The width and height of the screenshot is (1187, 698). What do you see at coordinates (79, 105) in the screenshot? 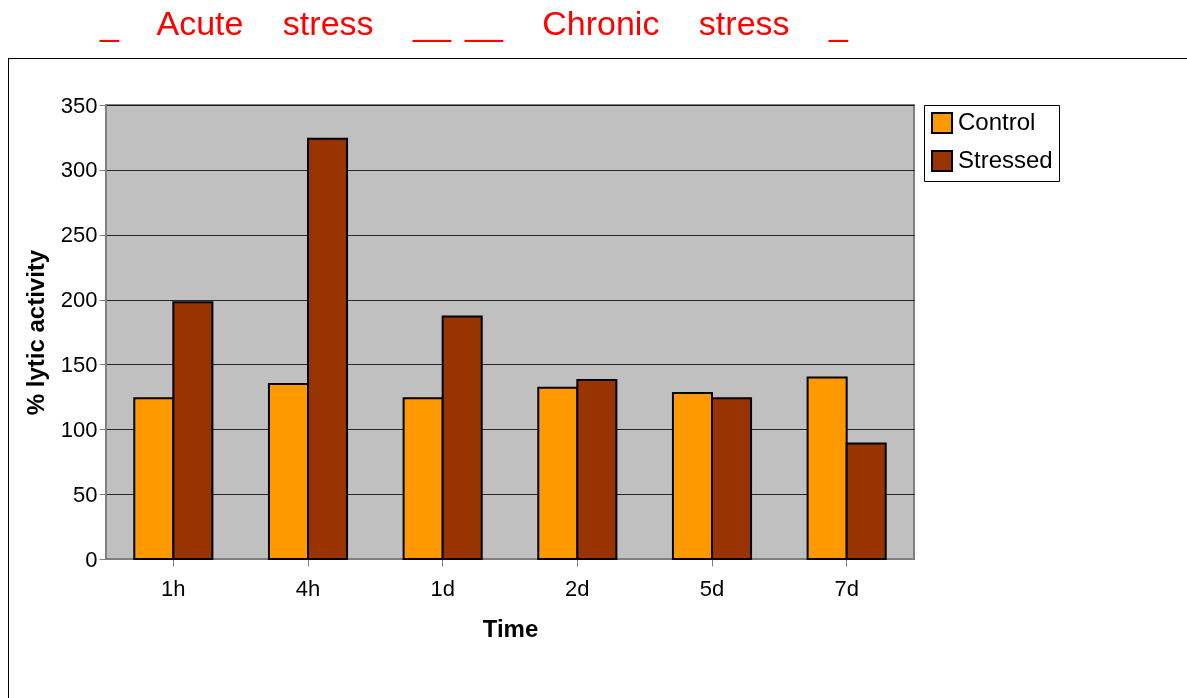
I see `y-tick-label: 350` at bounding box center [79, 105].